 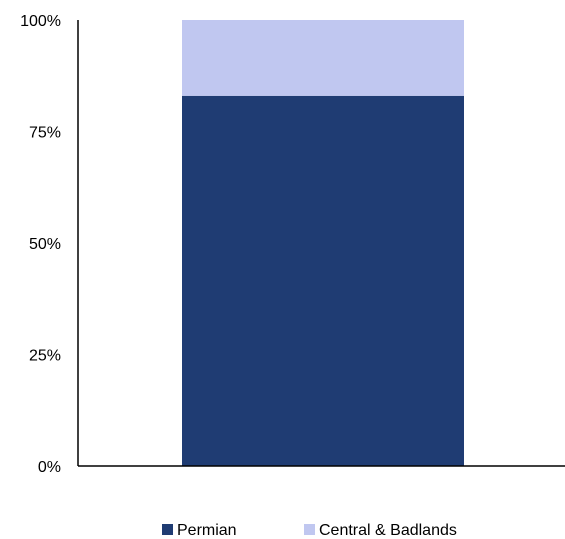 I want to click on legend: Permian Central & Badlands, so click(x=309, y=530).